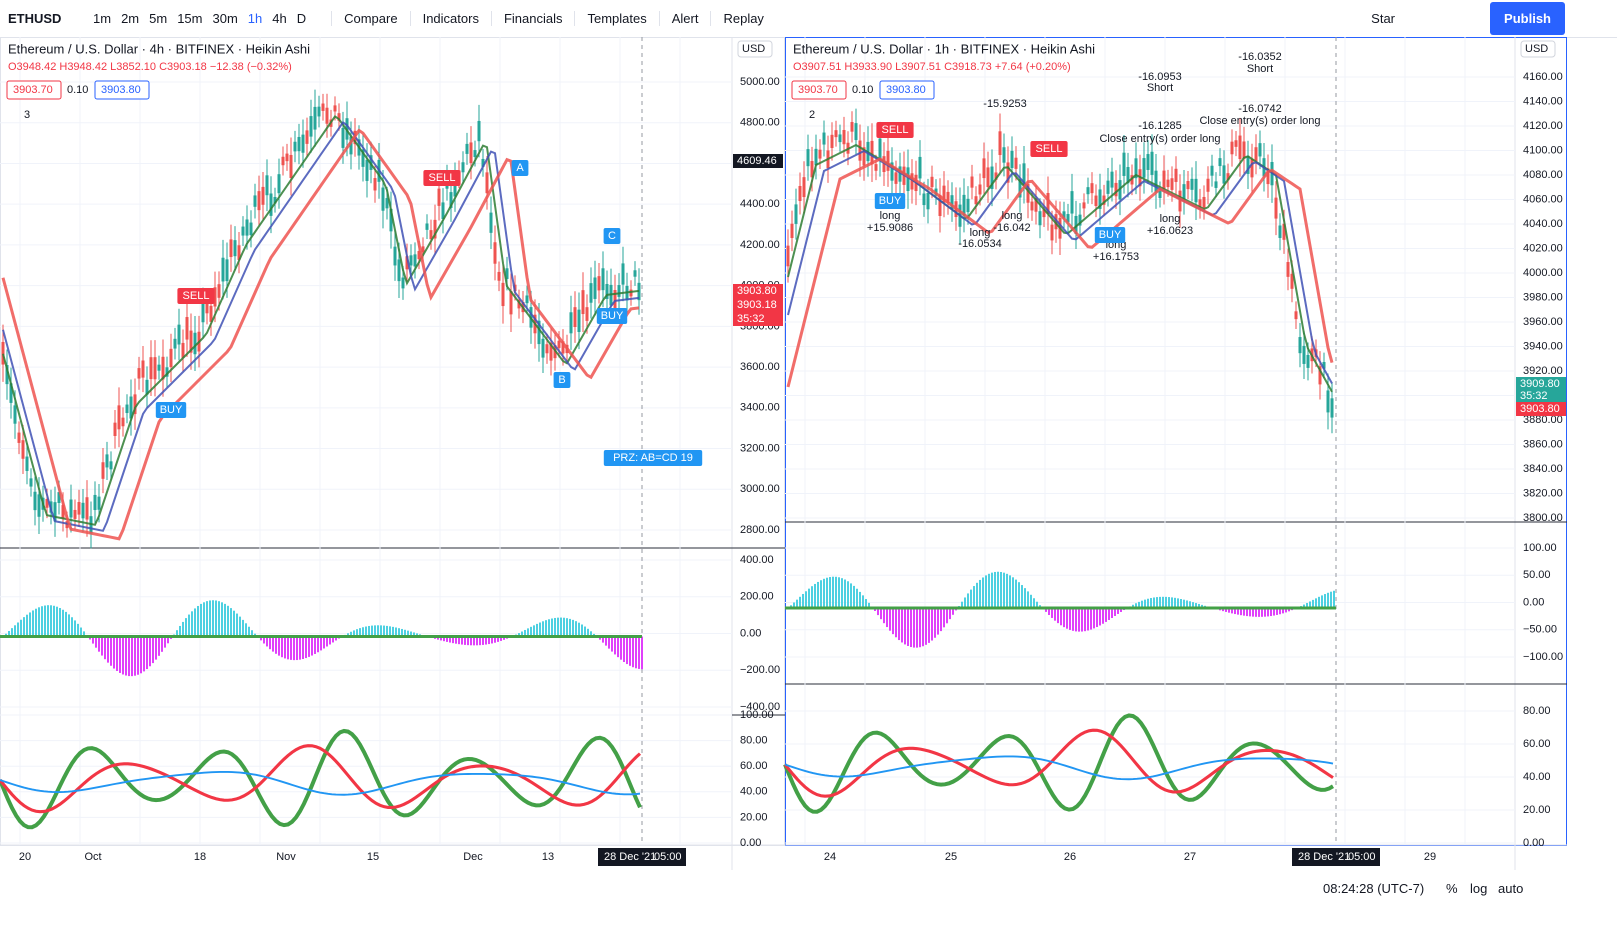 This screenshot has height=933, width=1617. I want to click on annotation: +16.0623, so click(1170, 231).